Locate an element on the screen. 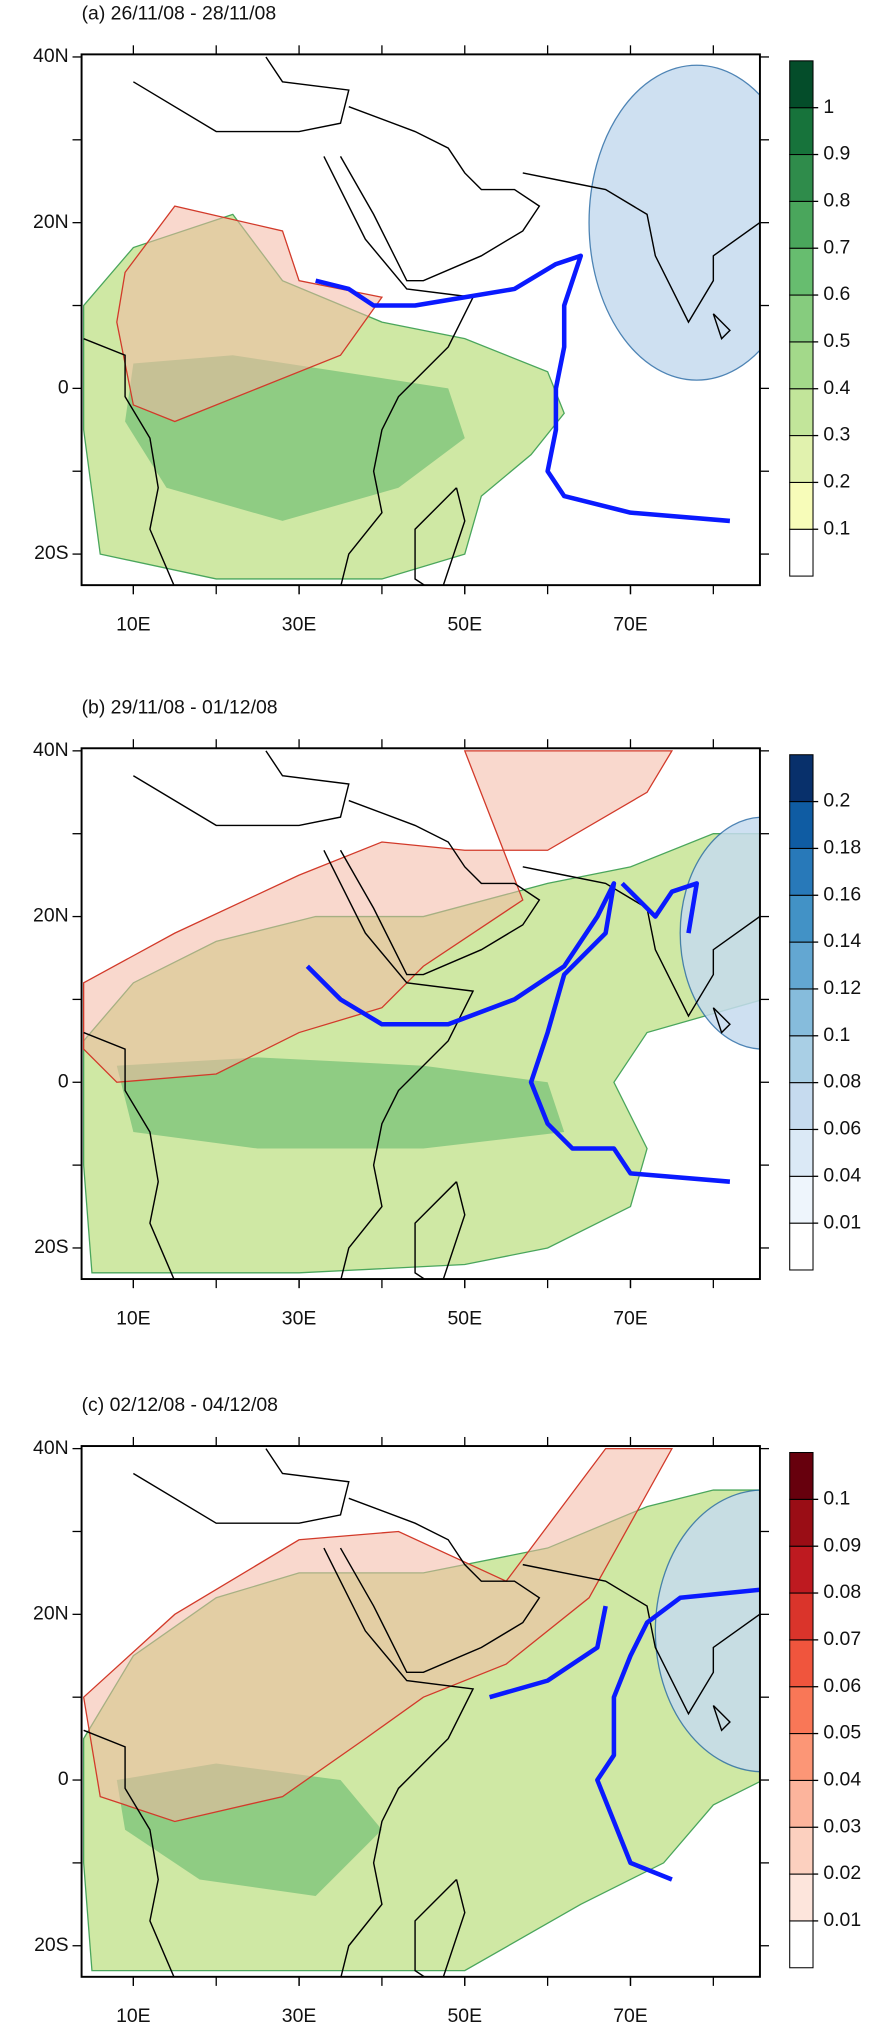  colorbar-label: 0.7 is located at coordinates (836, 247).